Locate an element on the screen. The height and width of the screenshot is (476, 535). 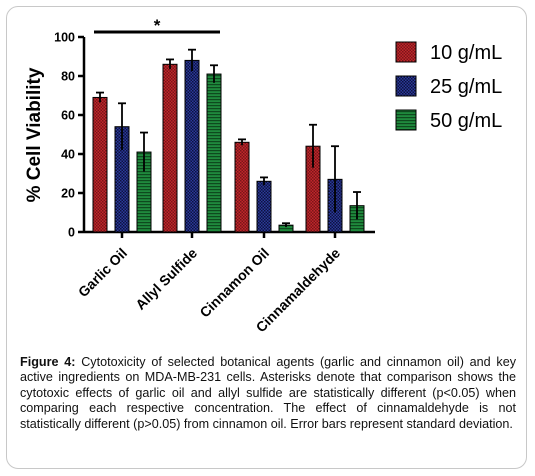
y-tick-label: 0 is located at coordinates (71, 233).